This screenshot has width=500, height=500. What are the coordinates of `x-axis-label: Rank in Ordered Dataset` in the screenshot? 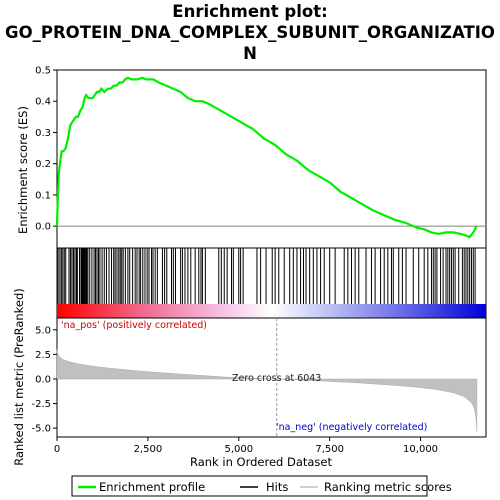 It's located at (261, 462).